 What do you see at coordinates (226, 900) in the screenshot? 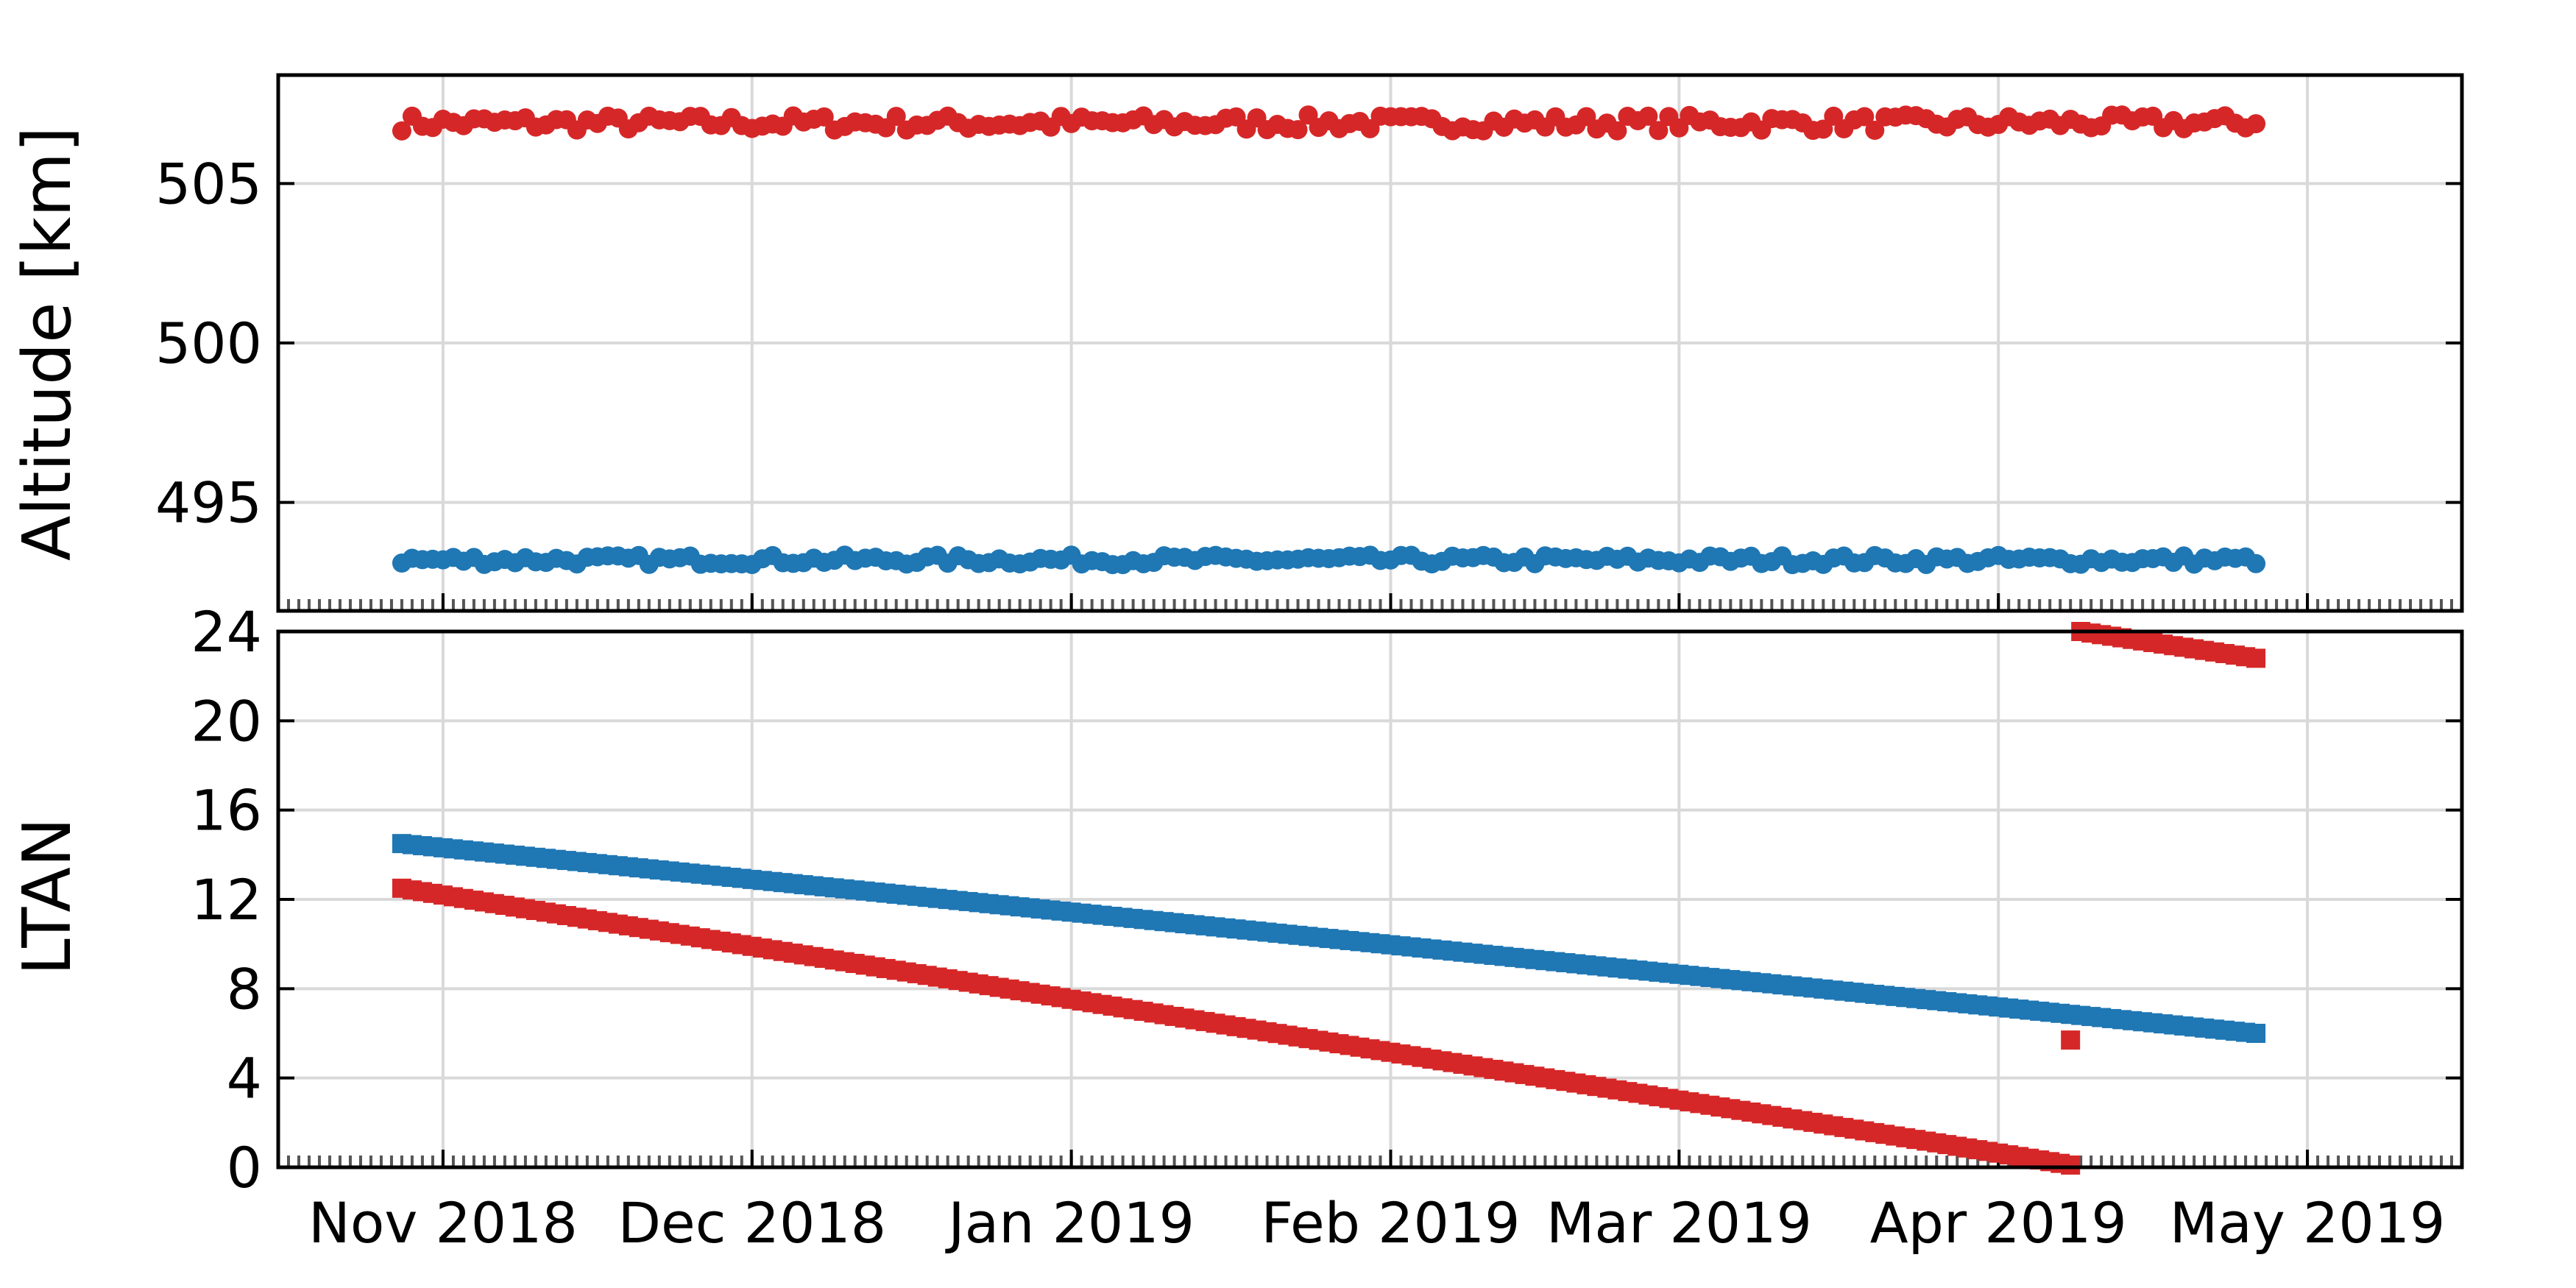
I see `ltan-ytick-label: 12` at bounding box center [226, 900].